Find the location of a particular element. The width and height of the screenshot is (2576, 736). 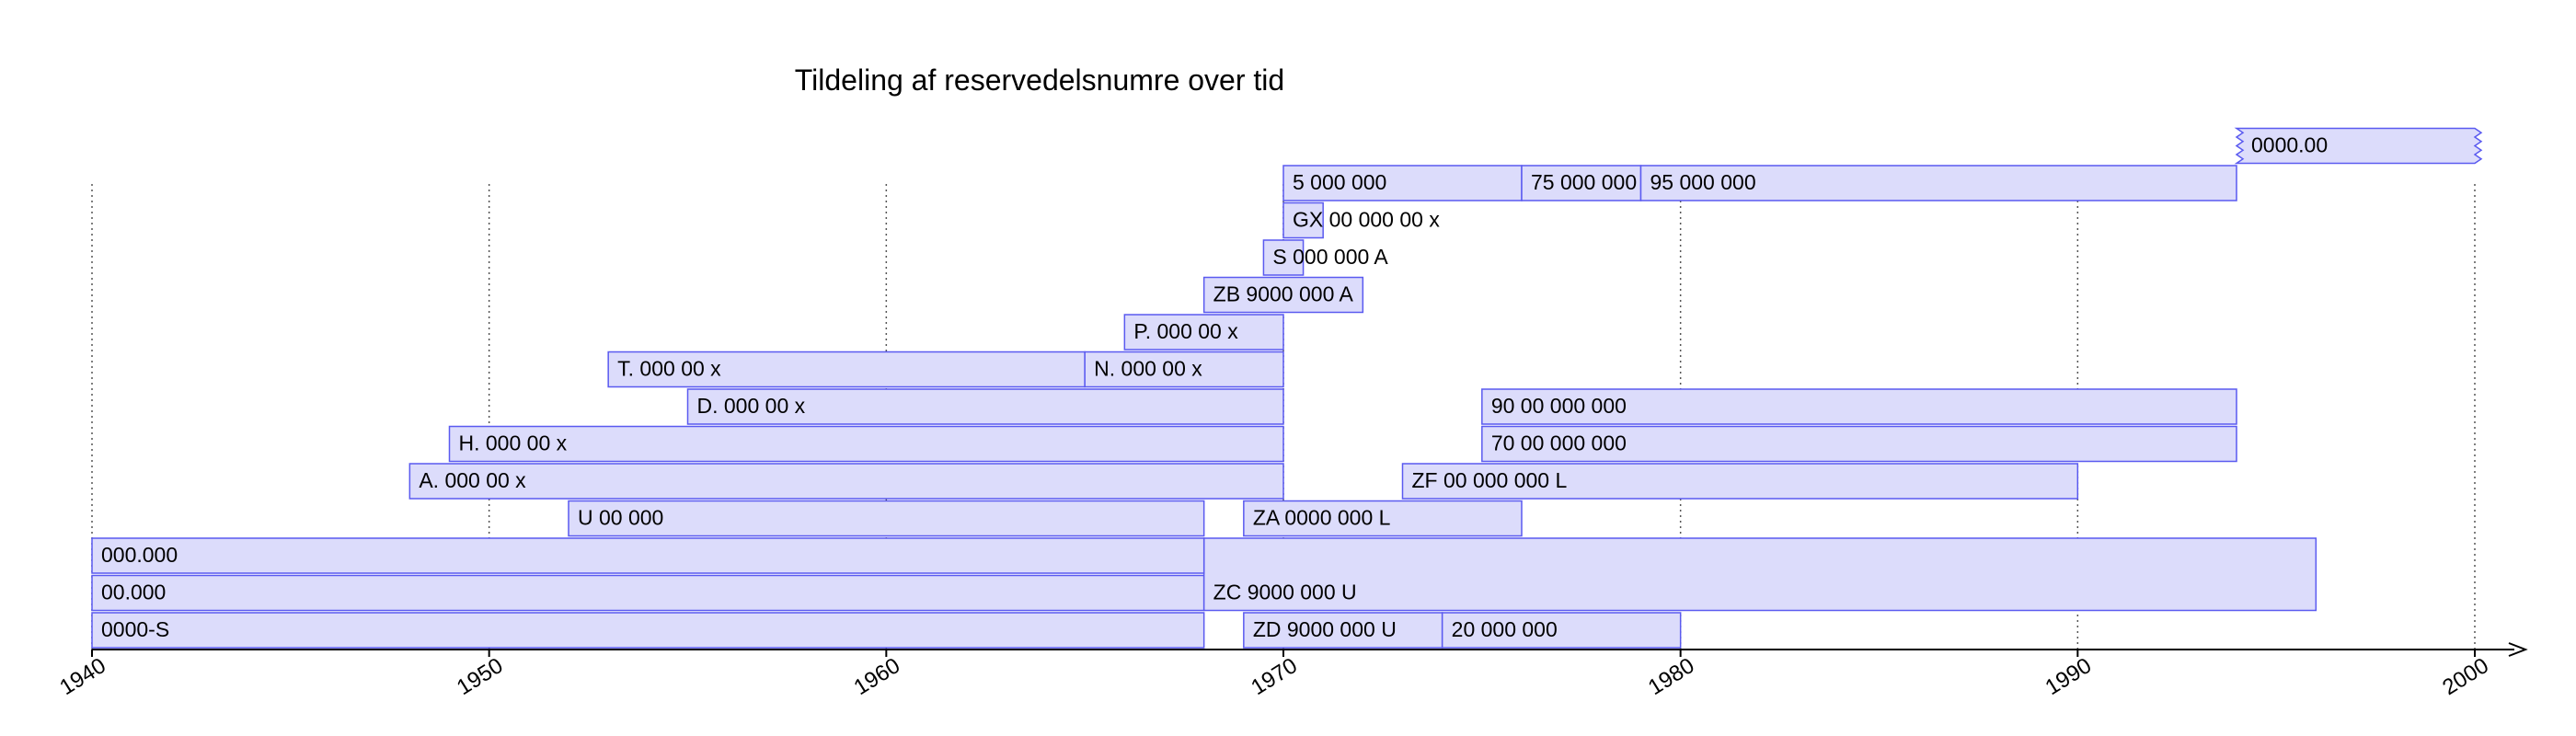

timeline-bar: 0000.00 is located at coordinates (2358, 146).